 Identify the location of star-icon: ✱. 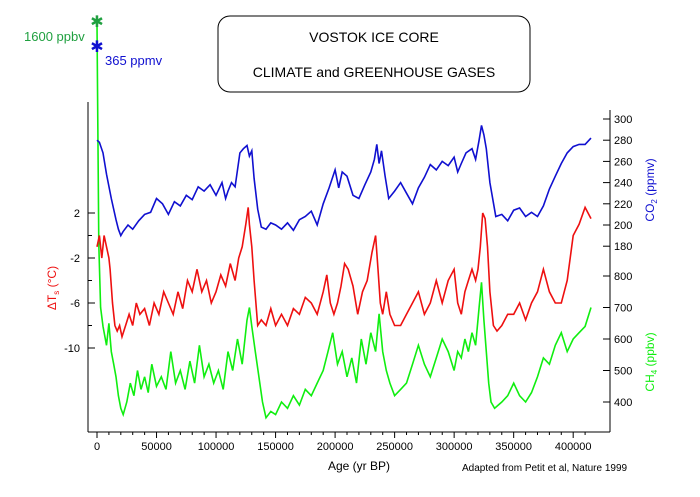
(96, 22).